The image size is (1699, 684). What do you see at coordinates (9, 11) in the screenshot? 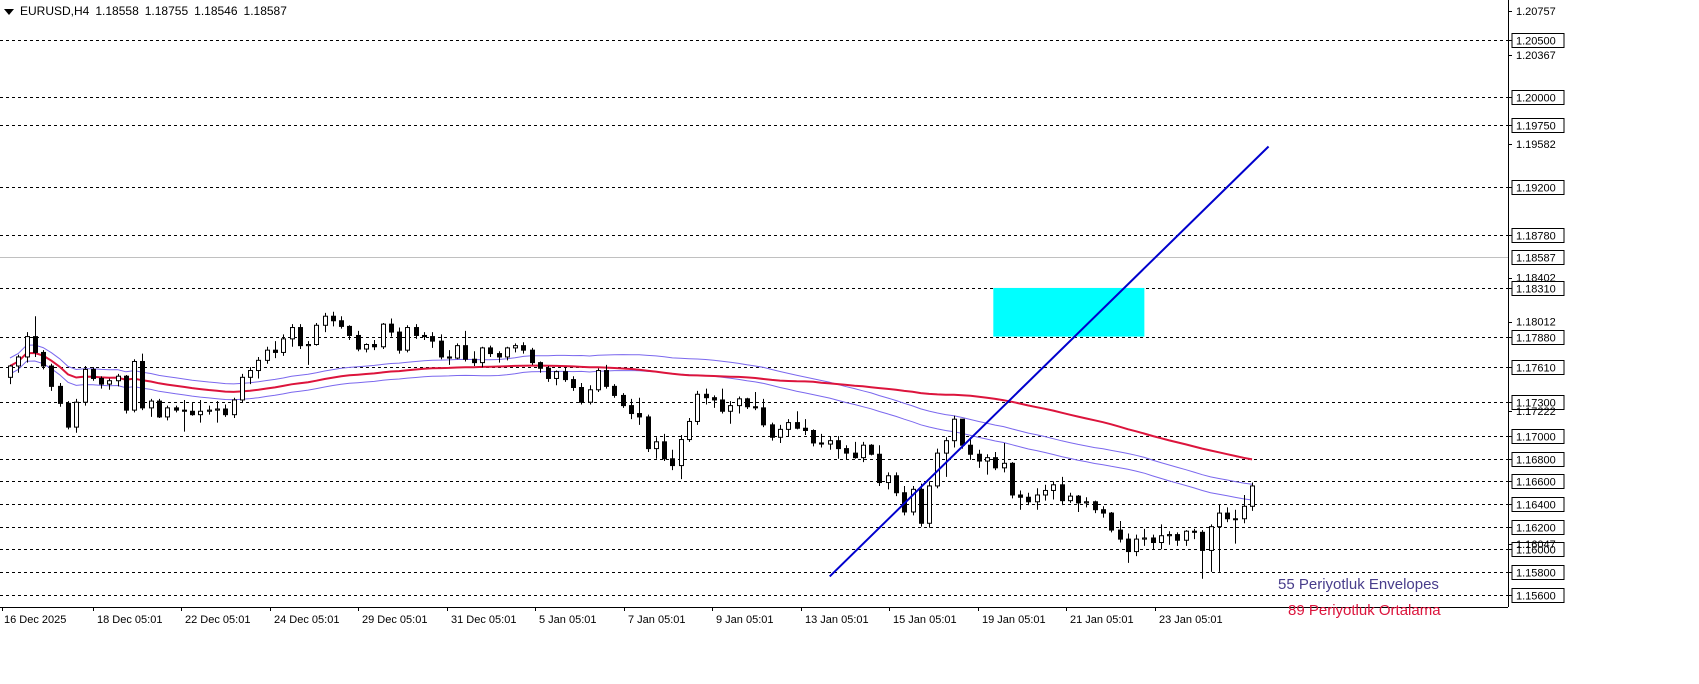
I see `collapse-triangle-icon` at bounding box center [9, 11].